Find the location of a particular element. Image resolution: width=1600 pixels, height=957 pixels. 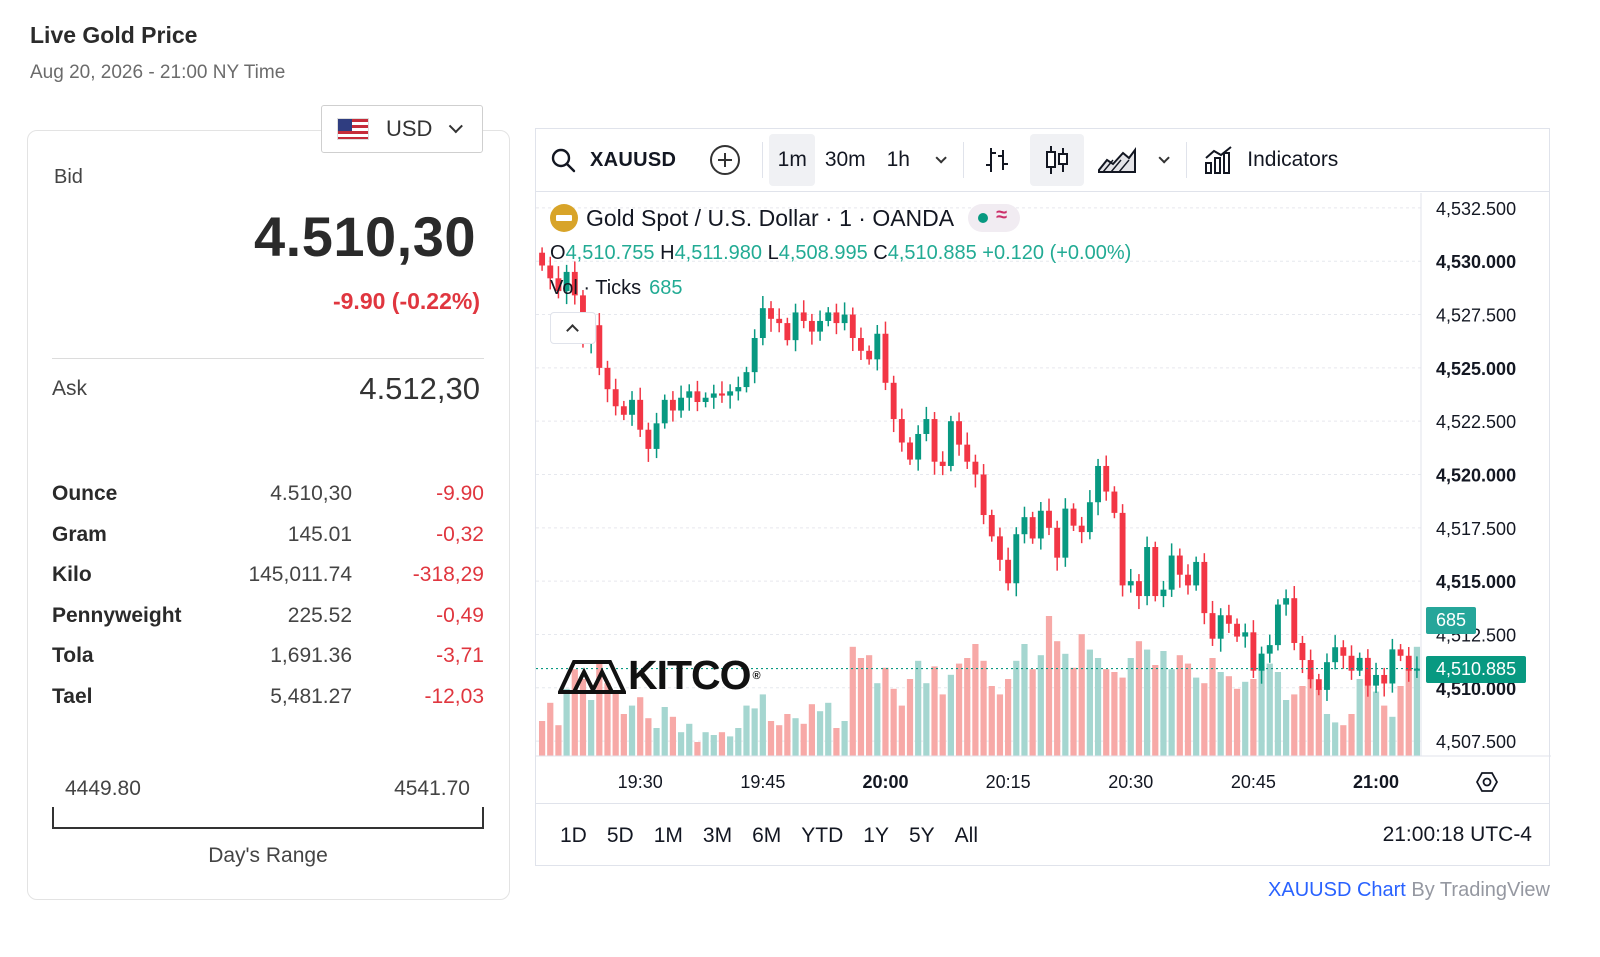

indicators-button: Indicators is located at coordinates (1270, 160).